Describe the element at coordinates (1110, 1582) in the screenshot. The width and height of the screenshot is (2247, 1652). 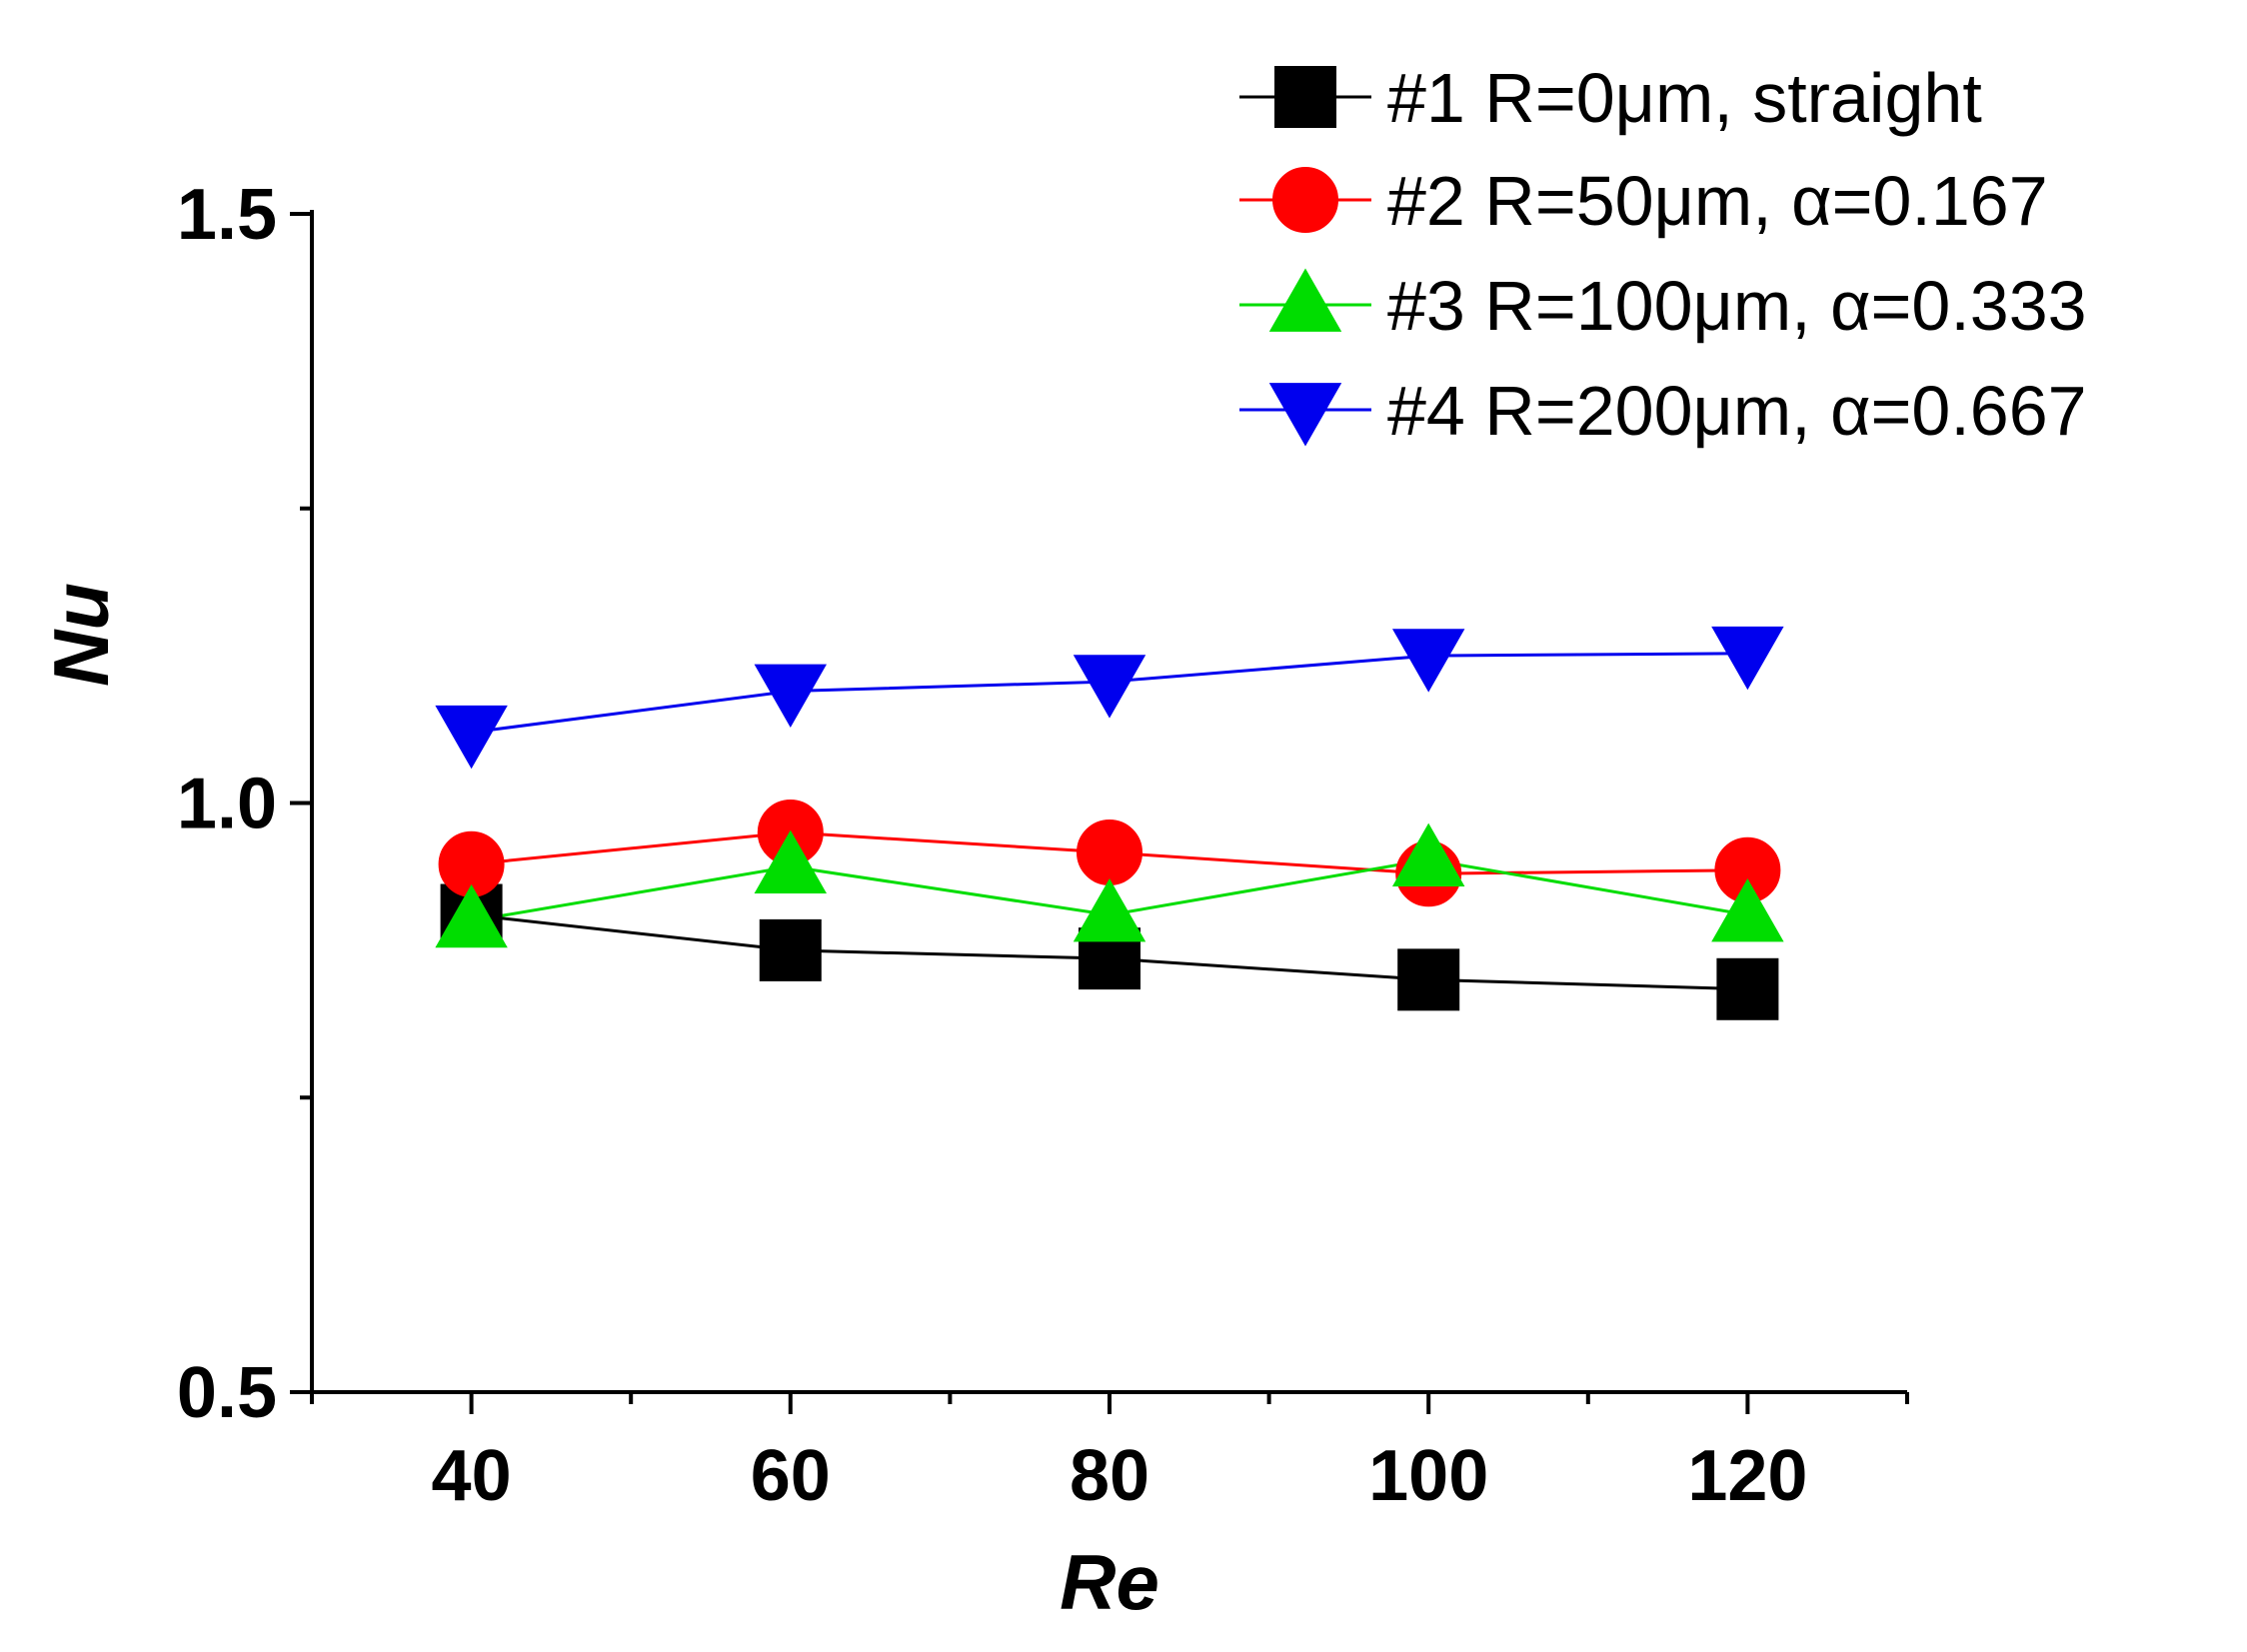
I see `x-axis-title: Re` at that location.